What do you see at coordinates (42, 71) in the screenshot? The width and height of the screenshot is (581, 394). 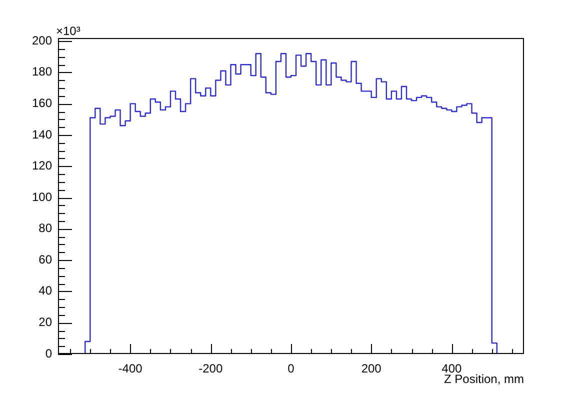 I see `y-tick-label: 180` at bounding box center [42, 71].